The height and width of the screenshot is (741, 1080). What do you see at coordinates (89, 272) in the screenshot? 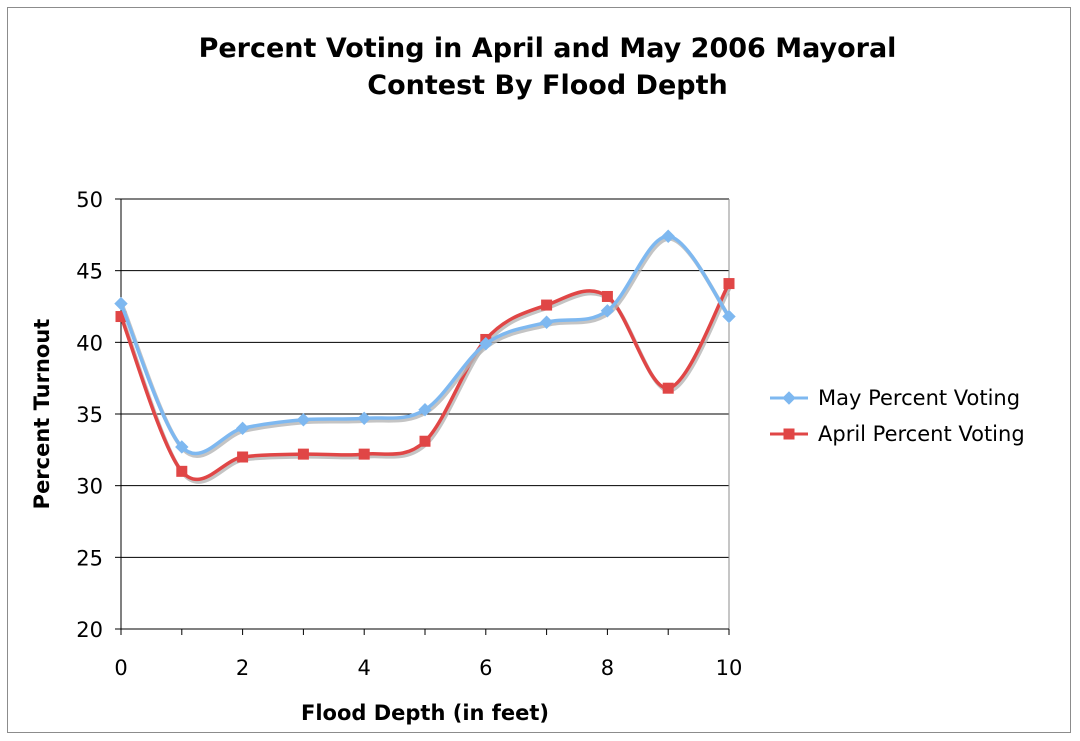
I see `y-tick-label: 45` at bounding box center [89, 272].